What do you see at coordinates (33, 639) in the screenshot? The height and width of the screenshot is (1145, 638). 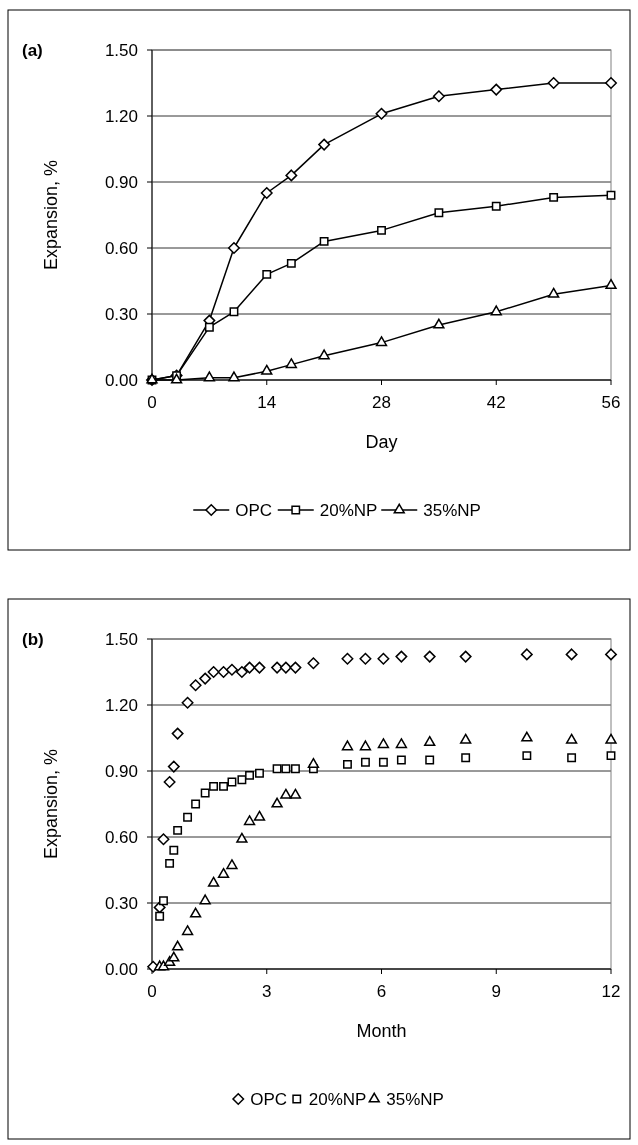 I see `chart-title: (b)` at bounding box center [33, 639].